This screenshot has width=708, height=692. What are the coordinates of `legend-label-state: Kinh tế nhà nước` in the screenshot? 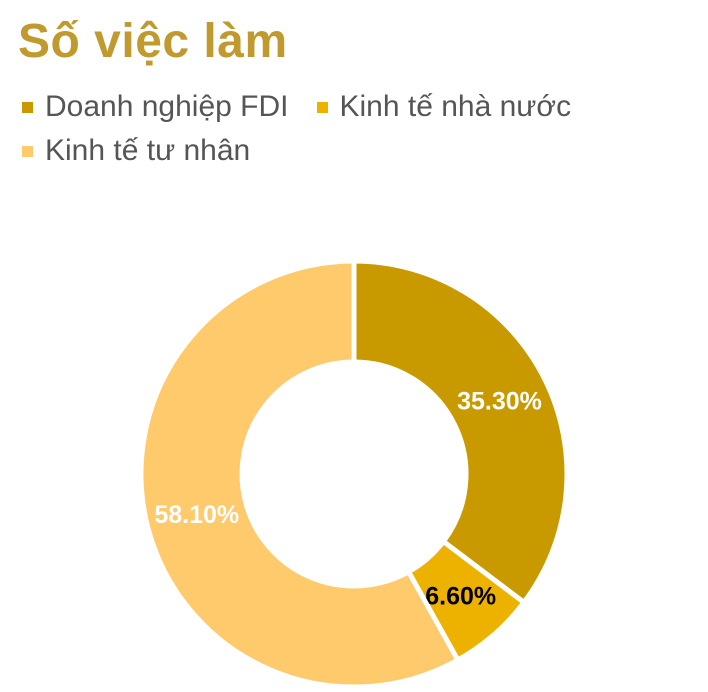 It's located at (455, 106).